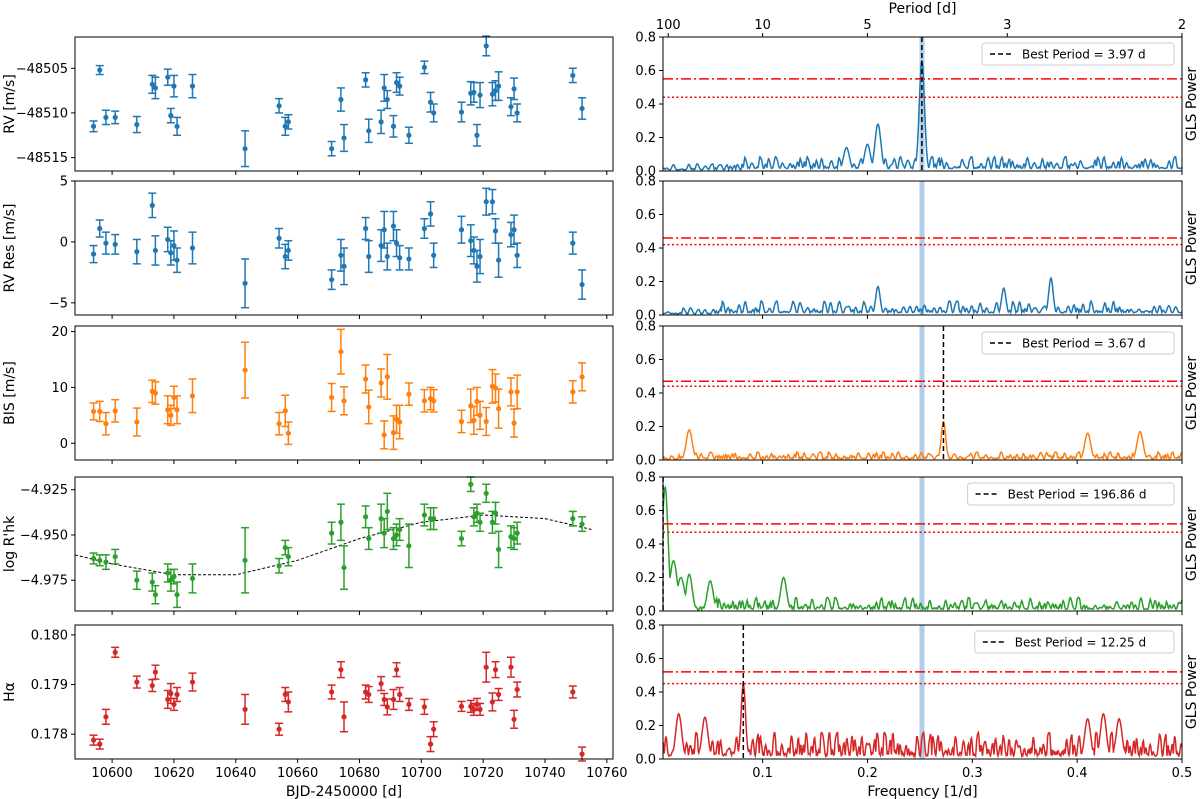 The height and width of the screenshot is (799, 1200). I want to click on gls-curve, so click(922, 720).